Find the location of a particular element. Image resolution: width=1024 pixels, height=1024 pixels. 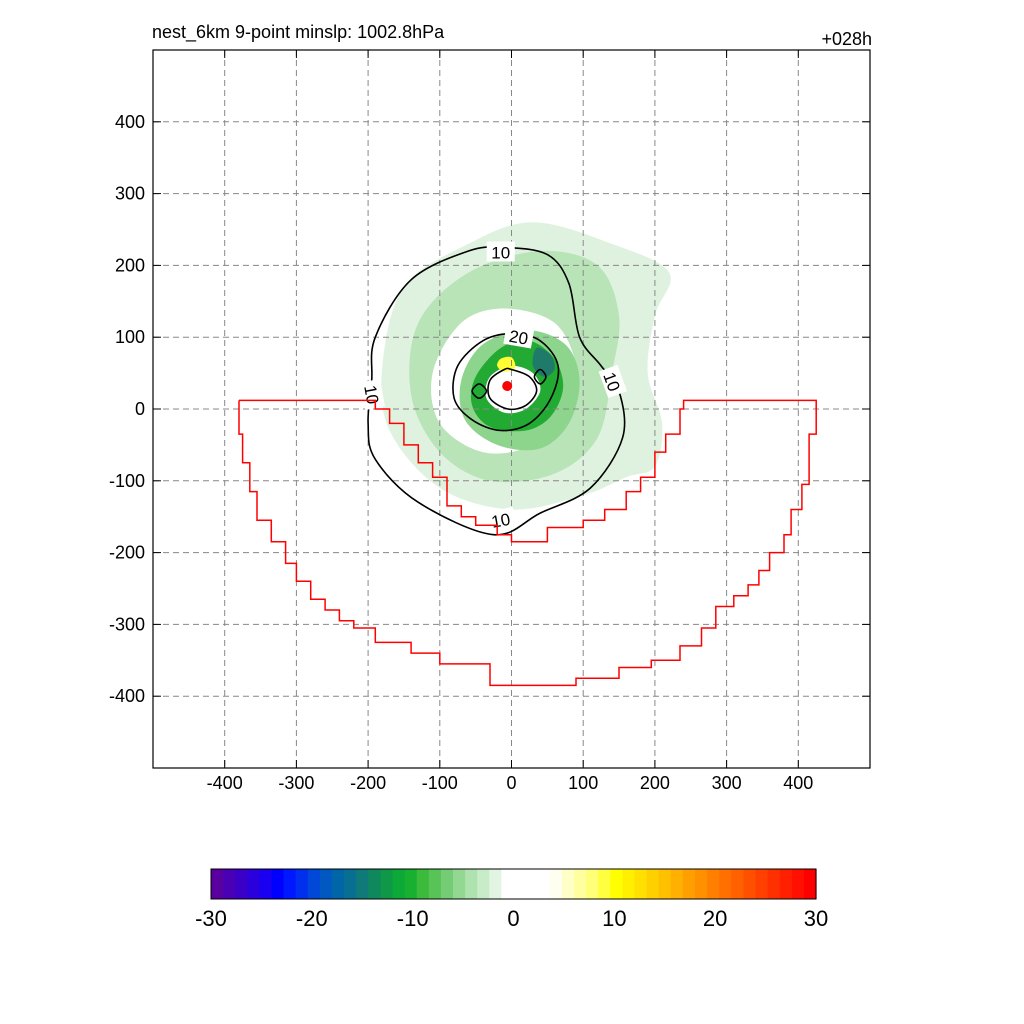

chart-title: nest_6km 9-point minslp: 1002.8hPa is located at coordinates (298, 32).